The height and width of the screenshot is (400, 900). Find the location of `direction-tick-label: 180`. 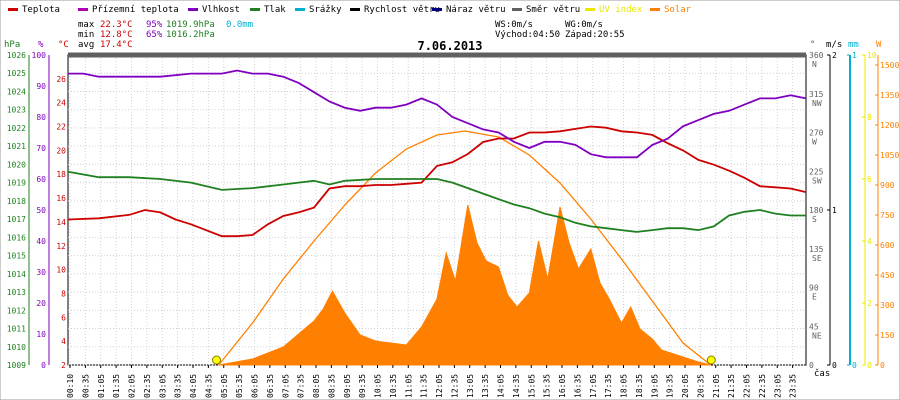

direction-tick-label: 180 is located at coordinates (816, 210).